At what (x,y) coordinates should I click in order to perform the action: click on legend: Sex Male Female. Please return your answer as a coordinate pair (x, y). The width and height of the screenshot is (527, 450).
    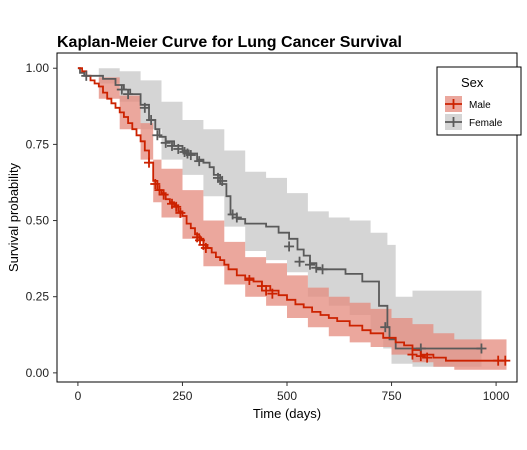
    Looking at the image, I should click on (479, 101).